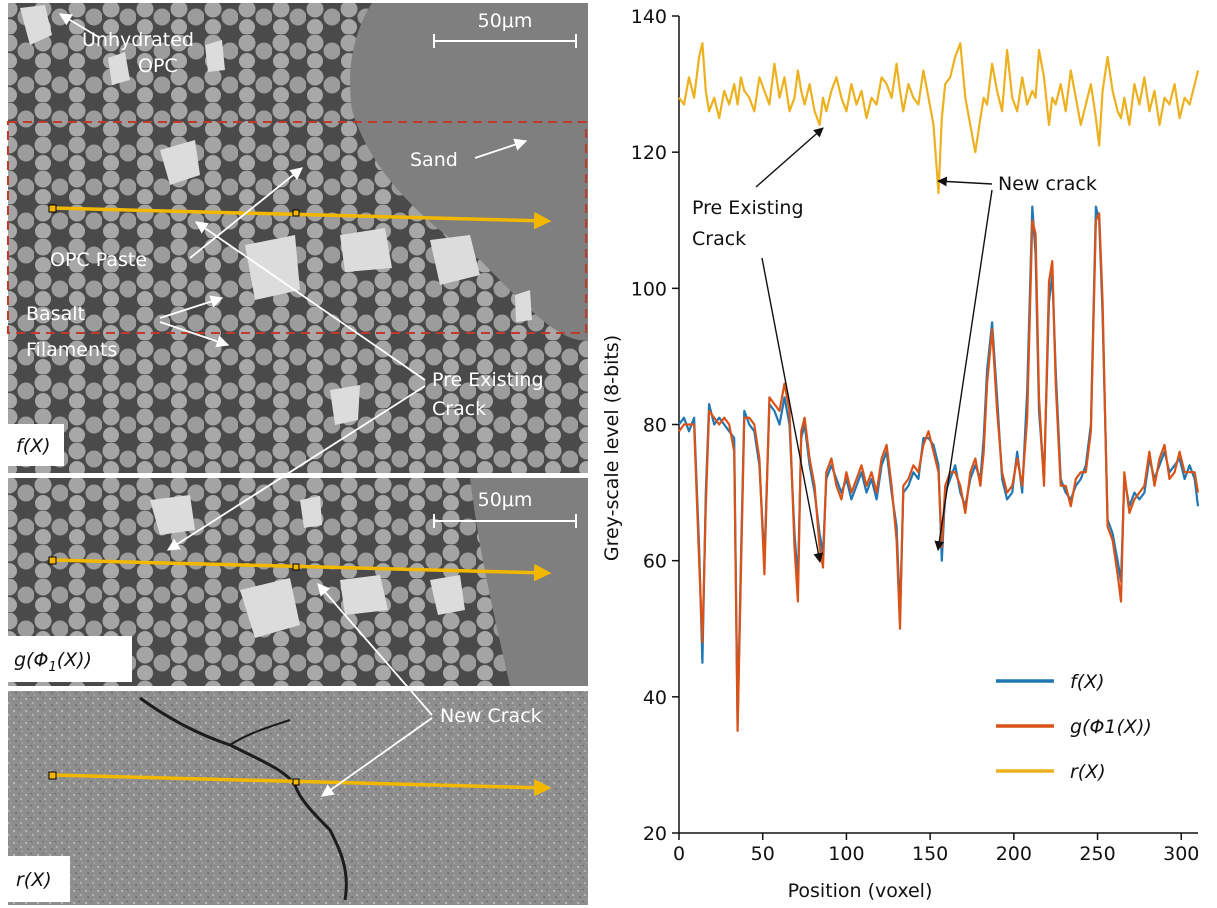 Image resolution: width=1217 pixels, height=908 pixels. Describe the element at coordinates (1087, 682) in the screenshot. I see `legend-label-0: f(X)` at that location.